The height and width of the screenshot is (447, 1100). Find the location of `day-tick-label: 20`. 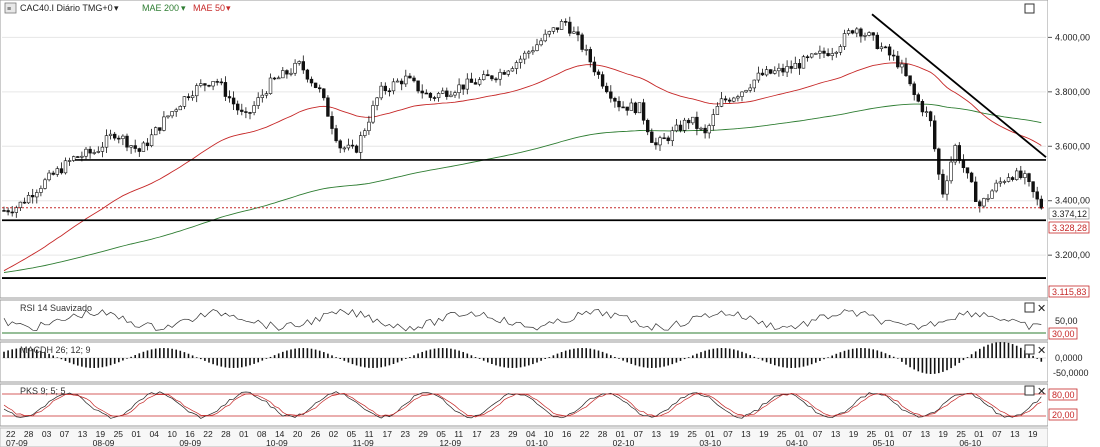

day-tick-label: 20 is located at coordinates (298, 434).